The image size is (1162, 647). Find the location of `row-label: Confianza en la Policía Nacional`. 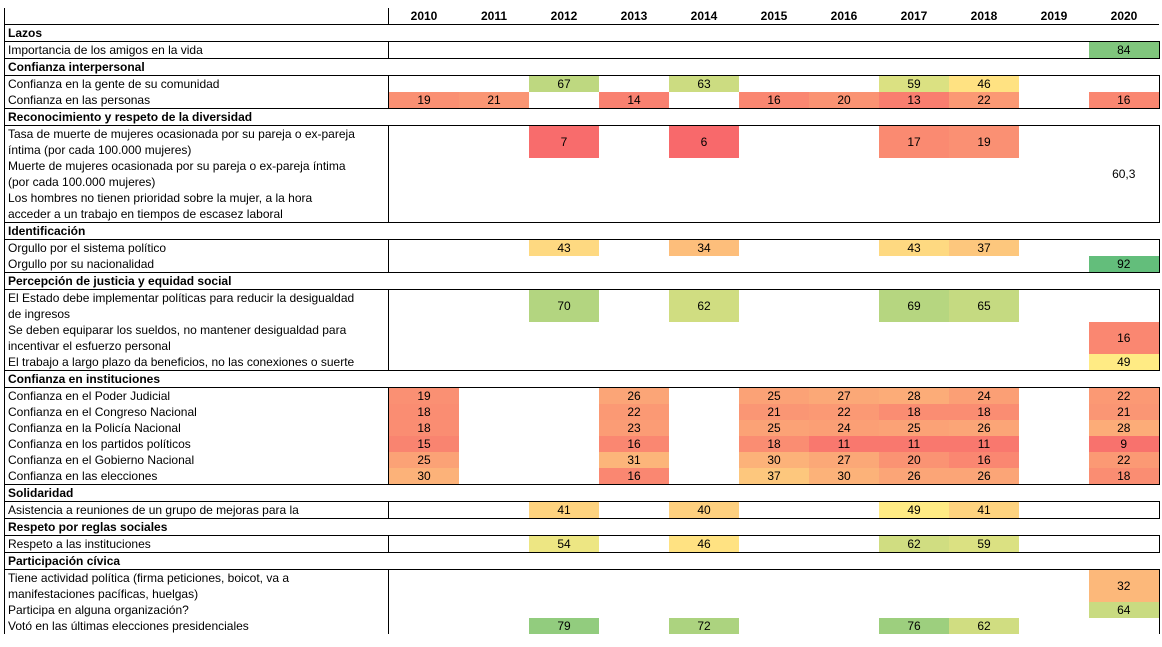

row-label: Confianza en la Policía Nacional is located at coordinates (196, 428).